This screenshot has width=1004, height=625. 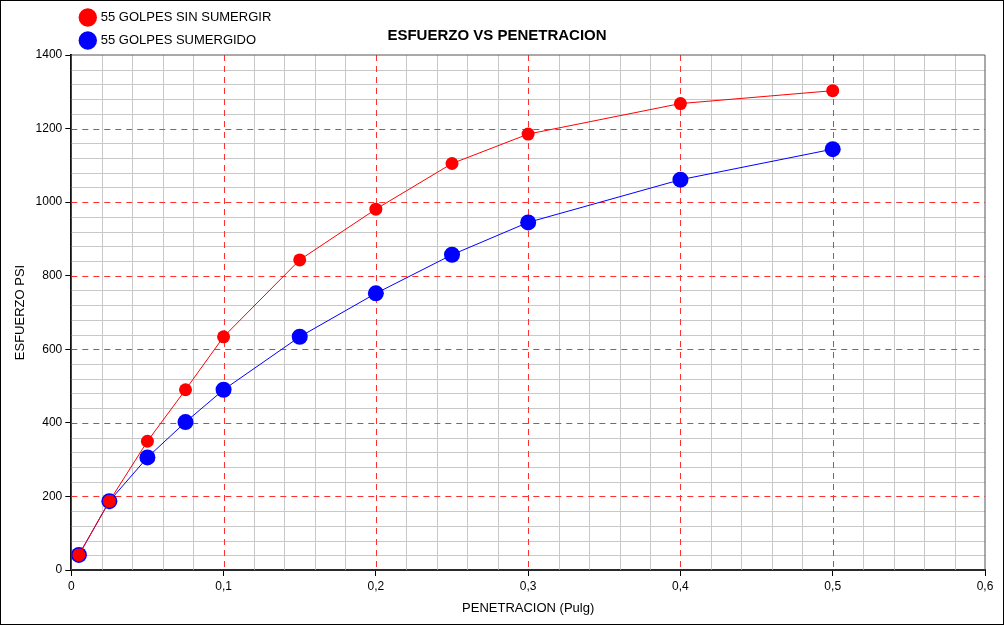 I want to click on legend-label: 55 GOLPES SUMERGIDO, so click(x=178, y=40).